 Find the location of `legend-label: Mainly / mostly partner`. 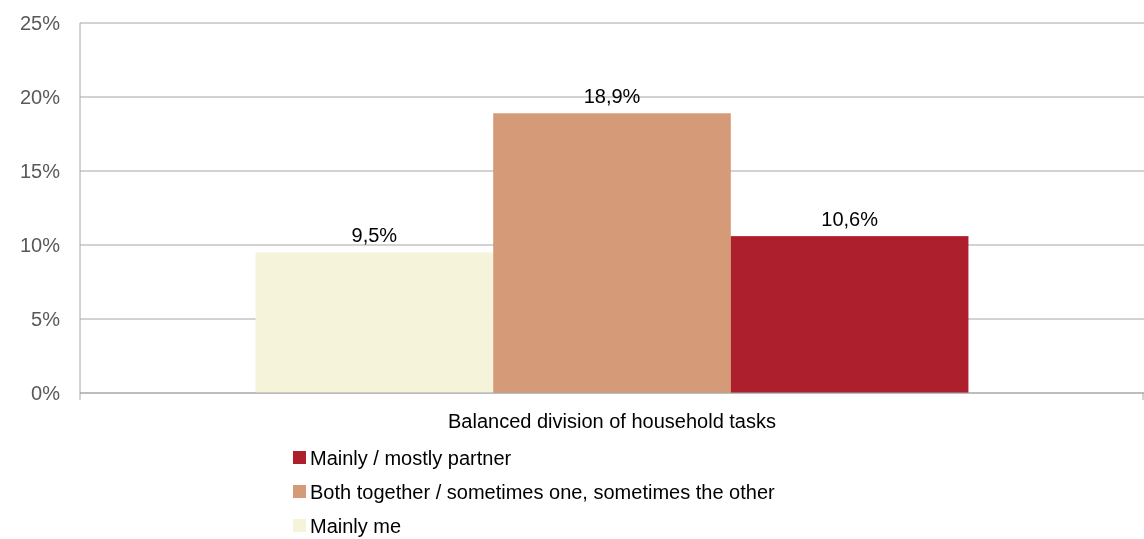

legend-label: Mainly / mostly partner is located at coordinates (411, 458).